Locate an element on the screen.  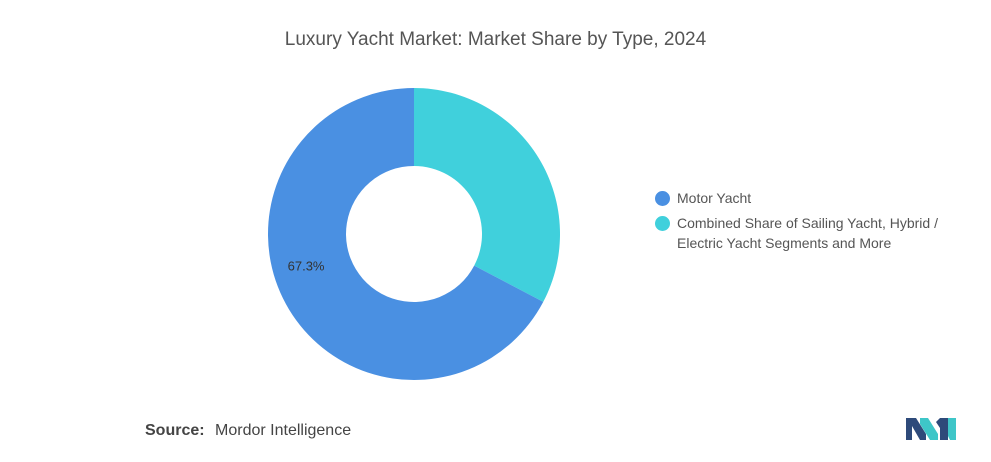
mordor-intelligence-logo-icon is located at coordinates (931, 429).